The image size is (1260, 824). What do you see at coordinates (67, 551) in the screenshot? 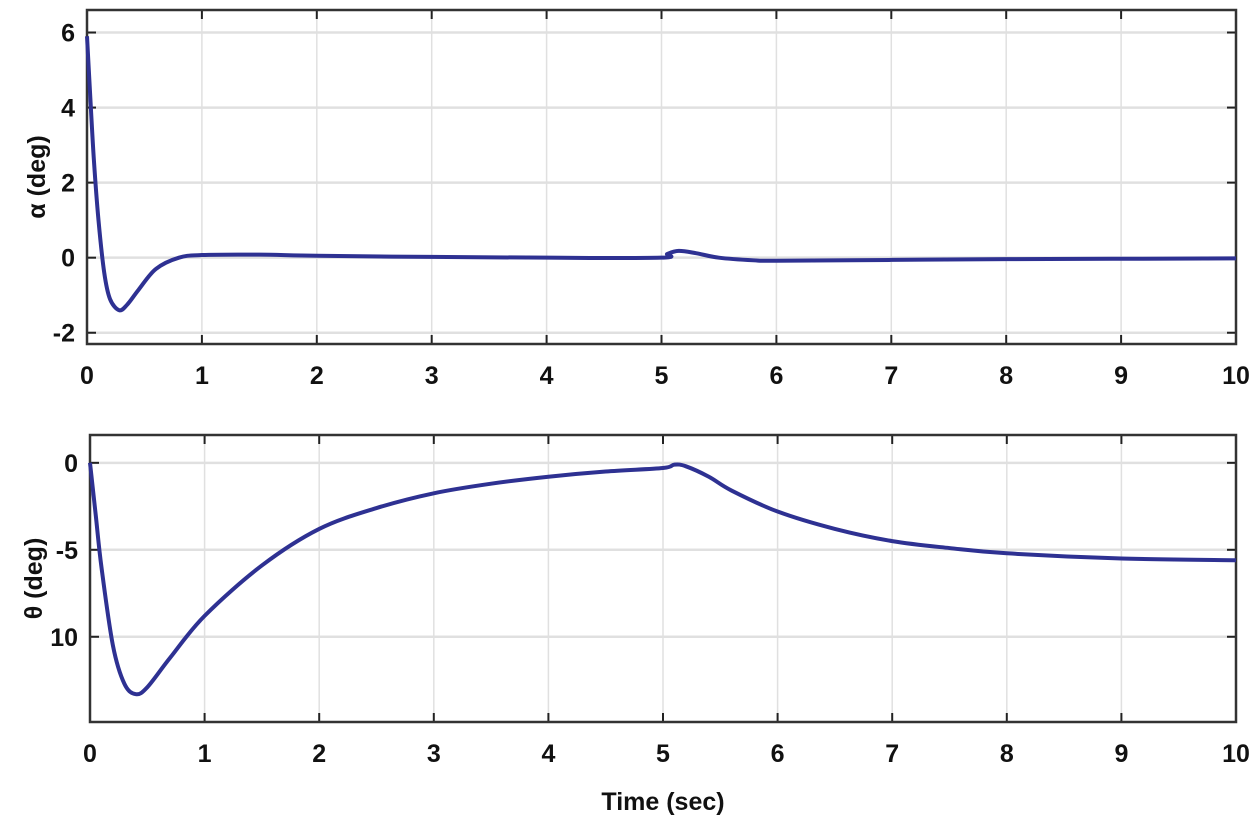
I see `y-tick-label: -5` at bounding box center [67, 551].